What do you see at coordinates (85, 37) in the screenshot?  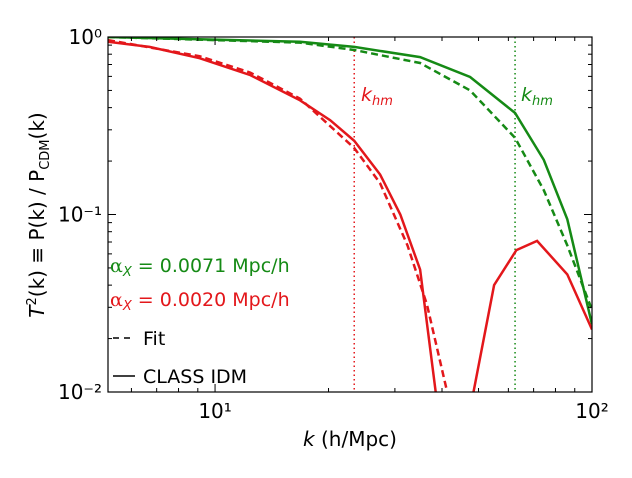 I see `y-tick-label: 10⁰` at bounding box center [85, 37].